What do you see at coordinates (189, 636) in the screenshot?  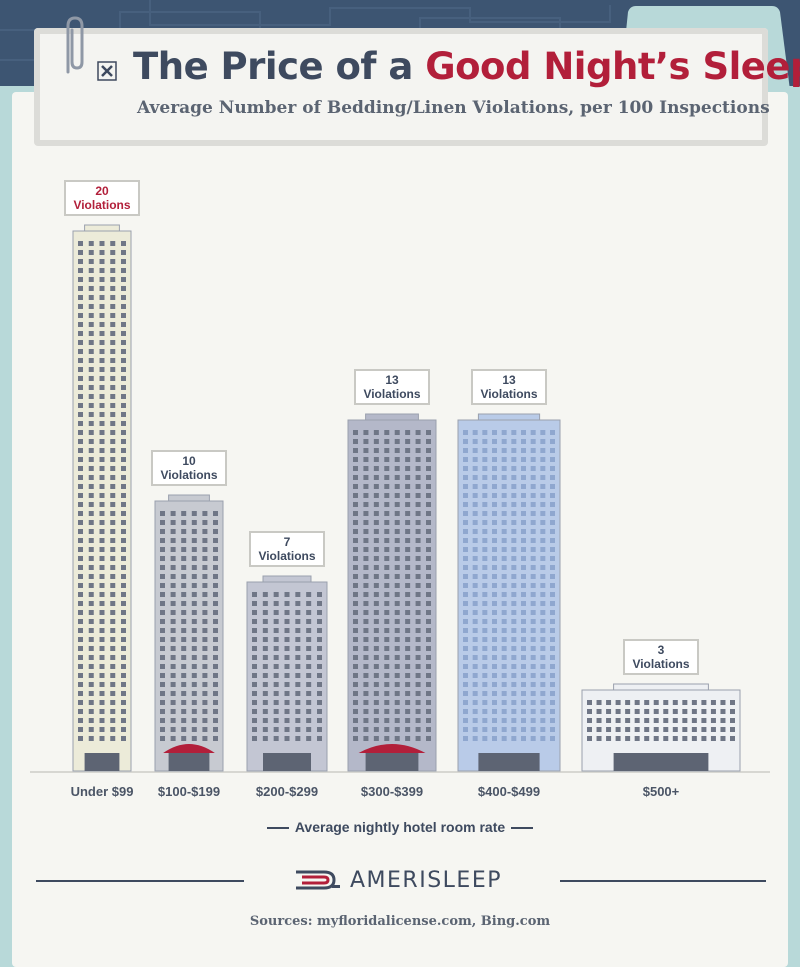 I see `bar` at bounding box center [189, 636].